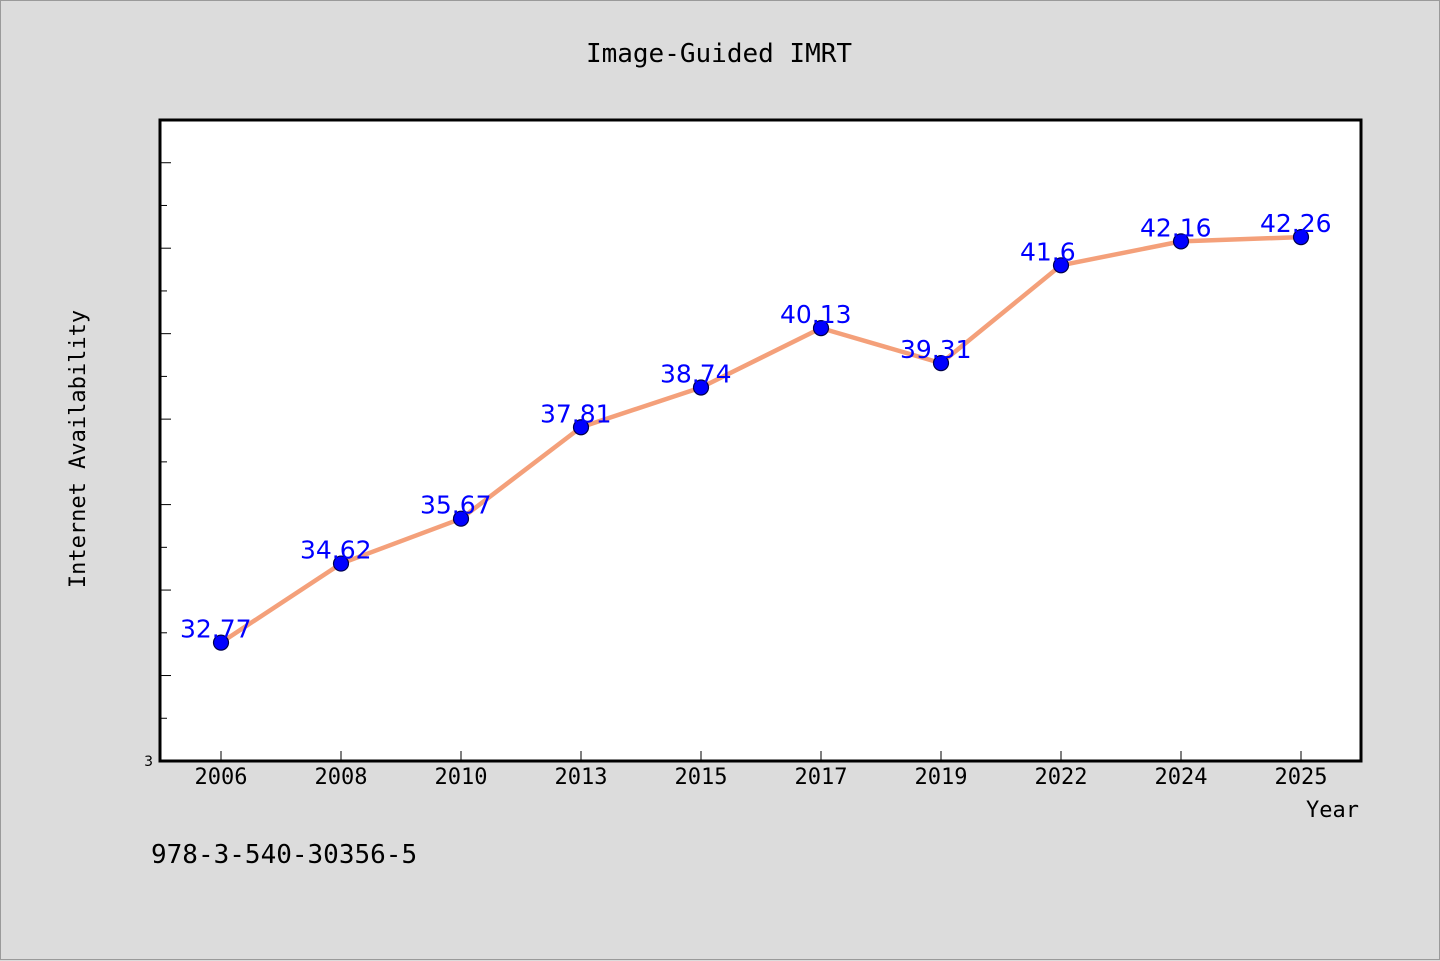 Image resolution: width=1440 pixels, height=961 pixels. Describe the element at coordinates (816, 314) in the screenshot. I see `data-label: 40.13` at that location.